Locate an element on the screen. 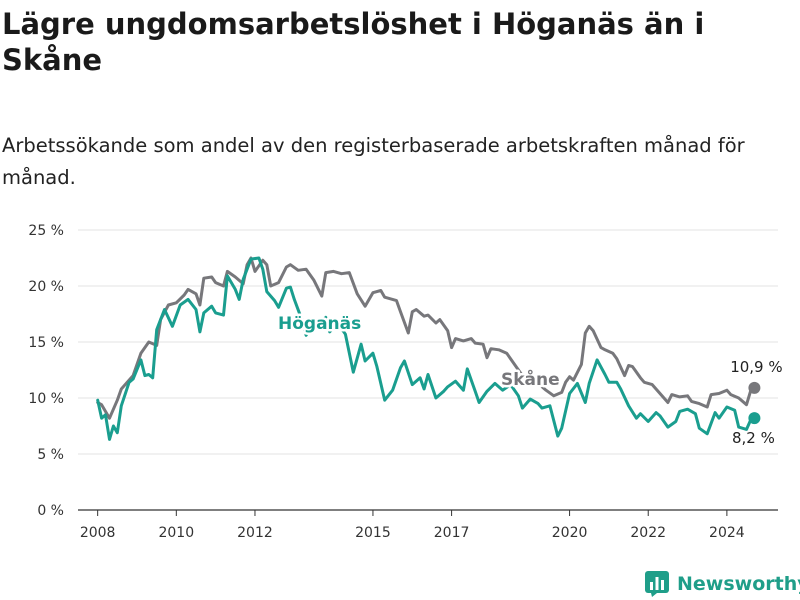 This screenshot has height=600, width=800. x-tick-label: 2012 is located at coordinates (255, 533).